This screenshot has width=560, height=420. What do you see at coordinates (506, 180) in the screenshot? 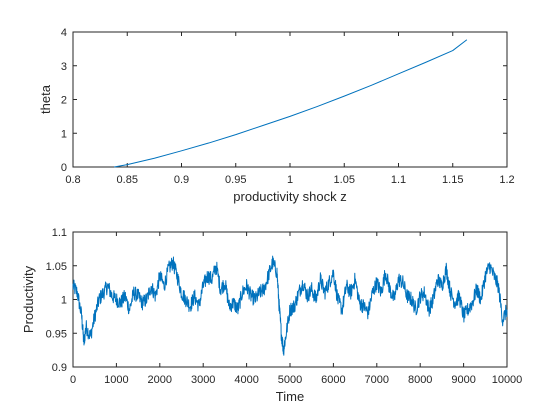
I see `x-tick-label: 1.2` at bounding box center [506, 180].